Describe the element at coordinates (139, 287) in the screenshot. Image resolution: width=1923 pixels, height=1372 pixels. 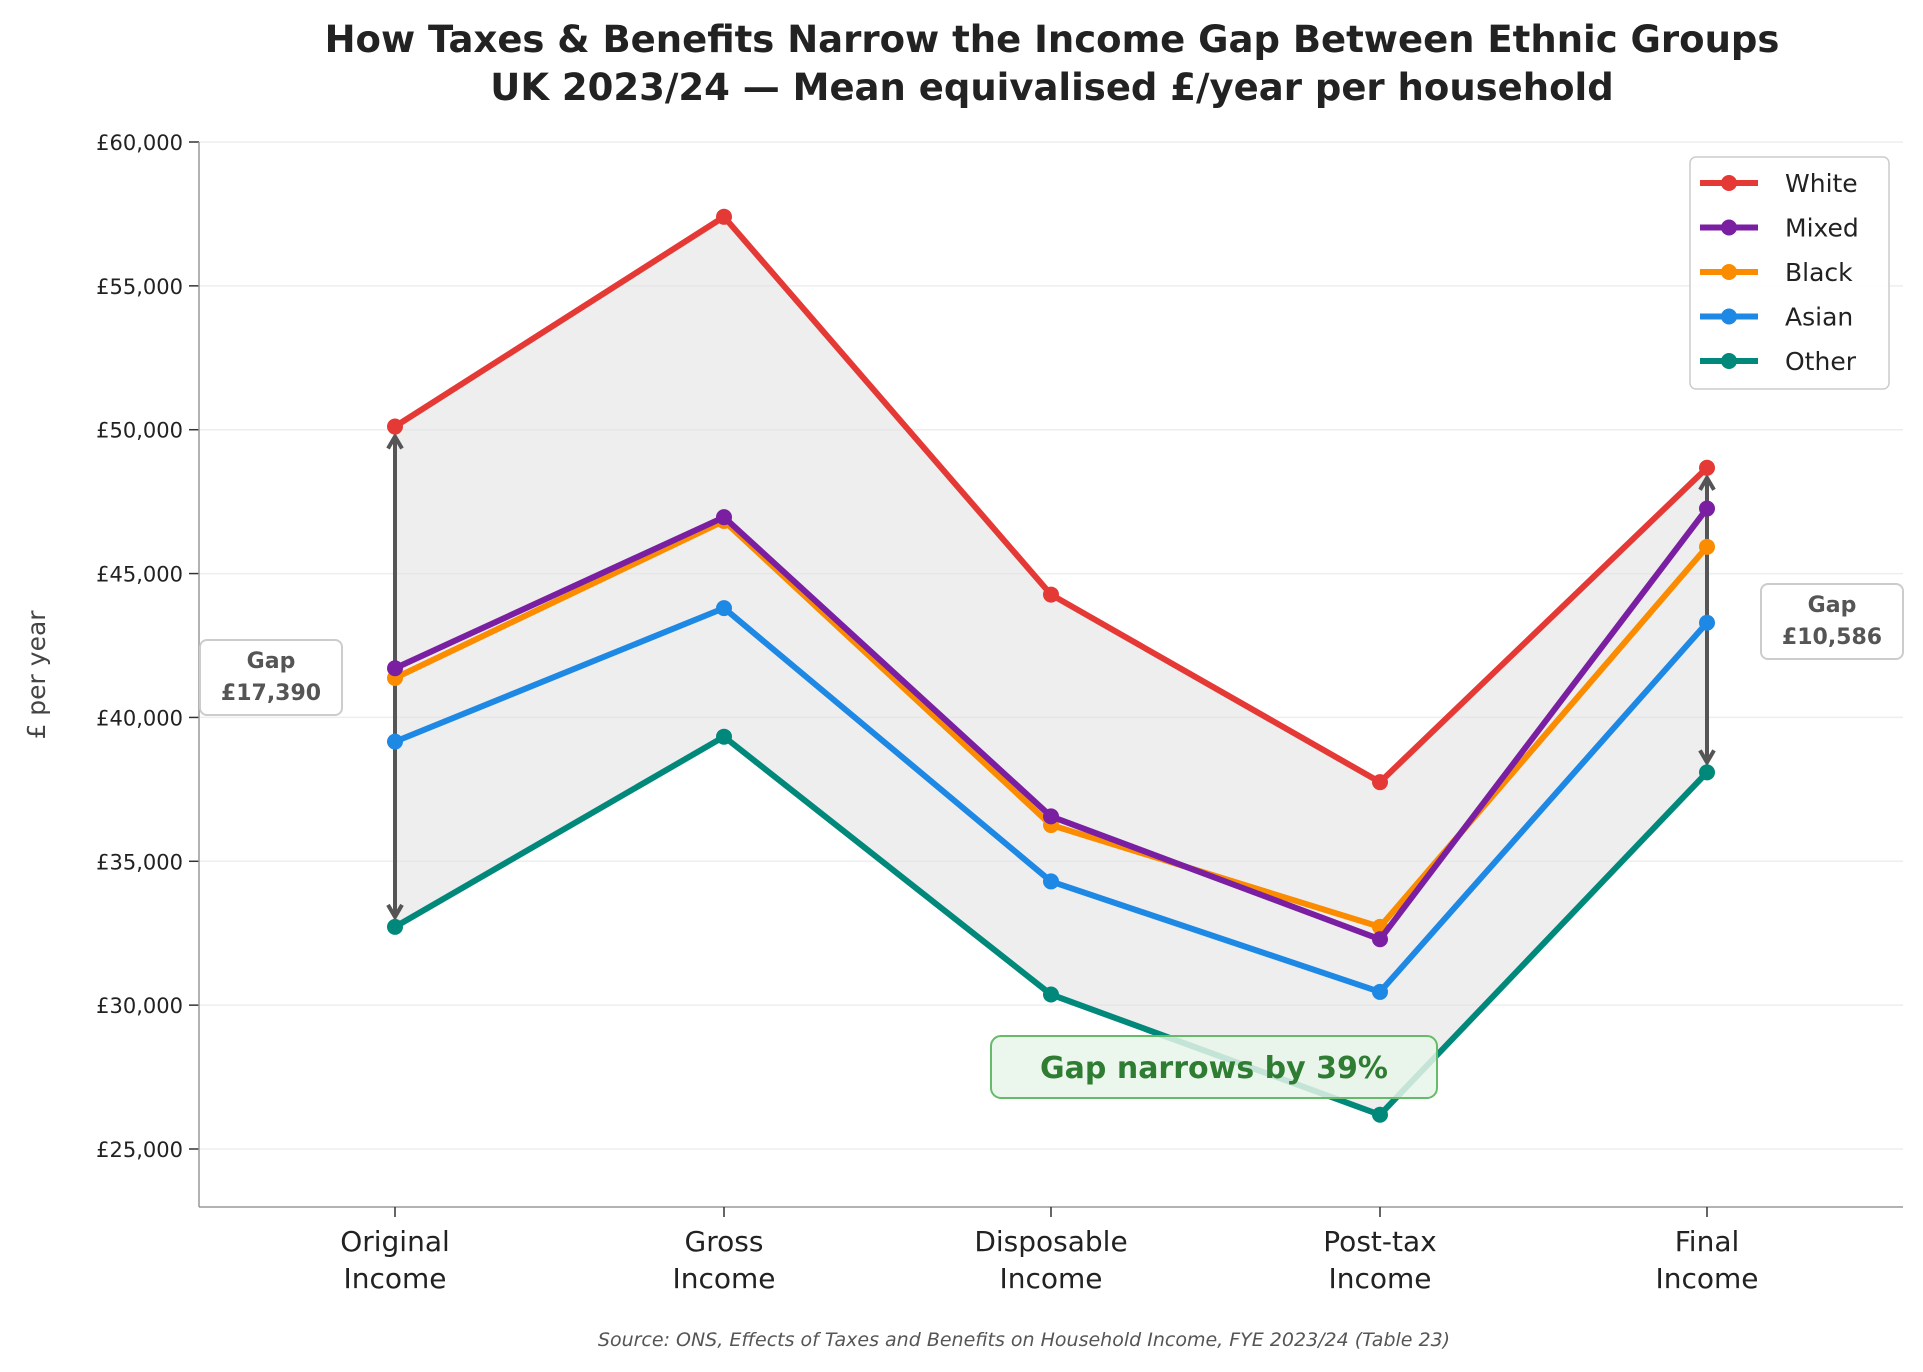
I see `y-tick-label: £55,000` at that location.